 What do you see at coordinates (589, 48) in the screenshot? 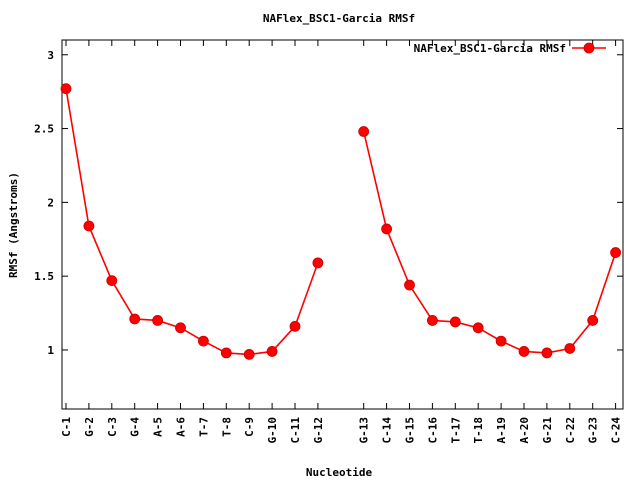
I see `legend-marker` at bounding box center [589, 48].